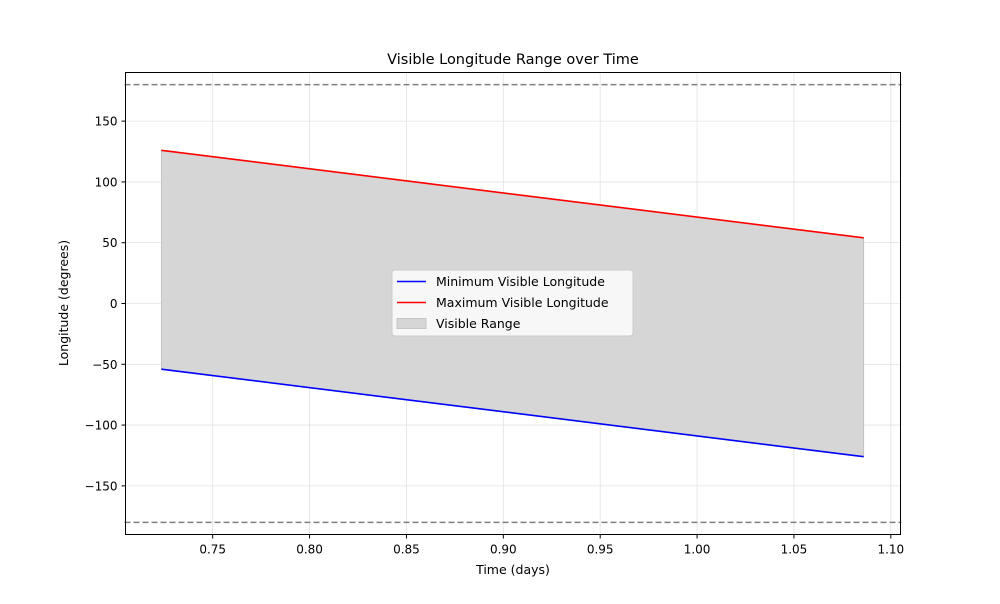  What do you see at coordinates (478, 323) in the screenshot?
I see `legend-label: Visible Range` at bounding box center [478, 323].